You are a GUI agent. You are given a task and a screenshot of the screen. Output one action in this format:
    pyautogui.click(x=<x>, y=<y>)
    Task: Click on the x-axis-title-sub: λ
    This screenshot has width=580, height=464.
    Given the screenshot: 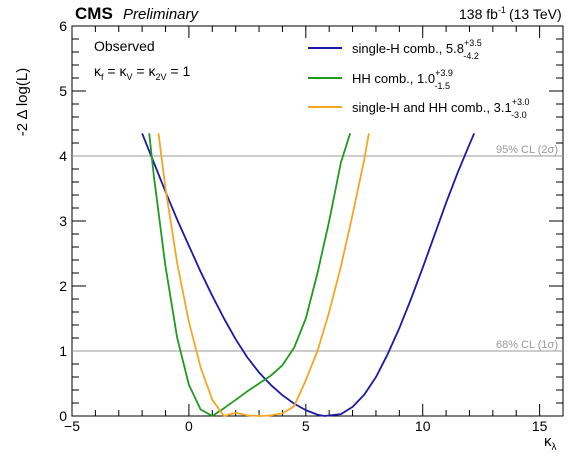 What is the action you would take?
    pyautogui.click(x=554, y=447)
    